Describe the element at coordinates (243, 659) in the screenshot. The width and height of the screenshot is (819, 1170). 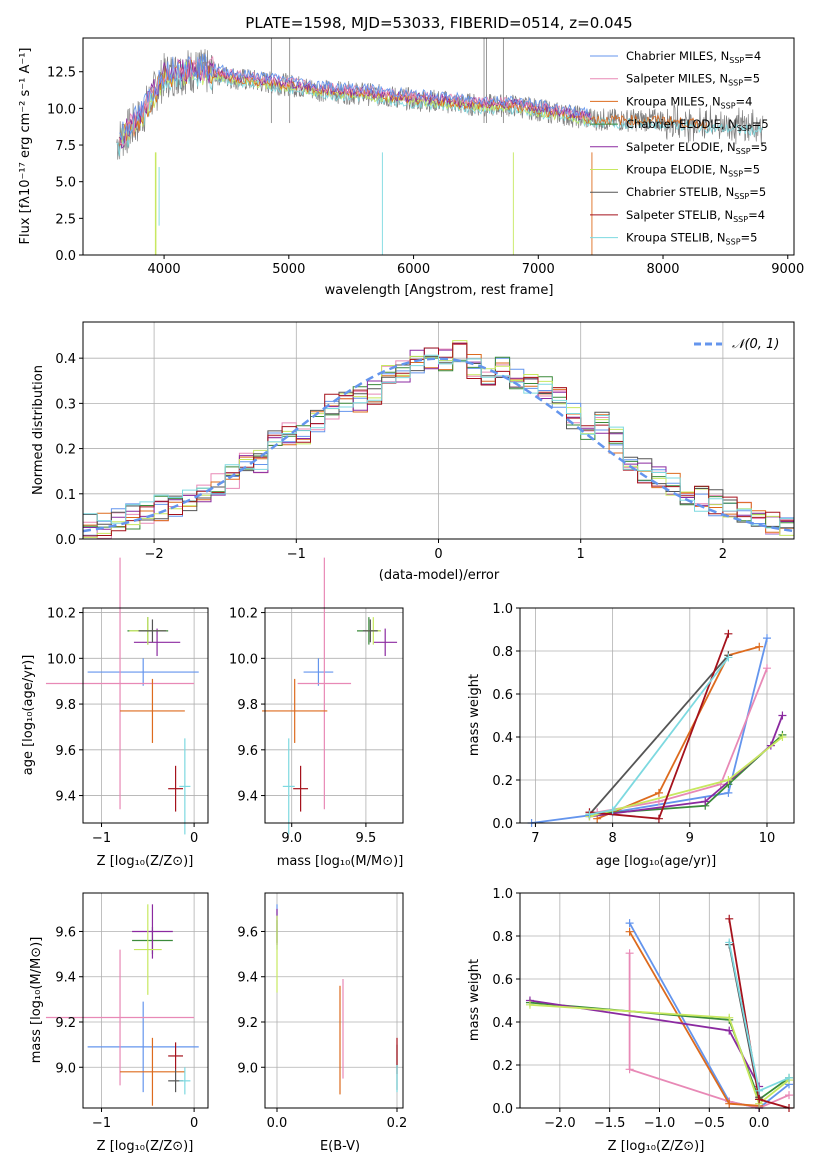
I see `age-mass-panel-y-tick-label: 10.0` at that location.